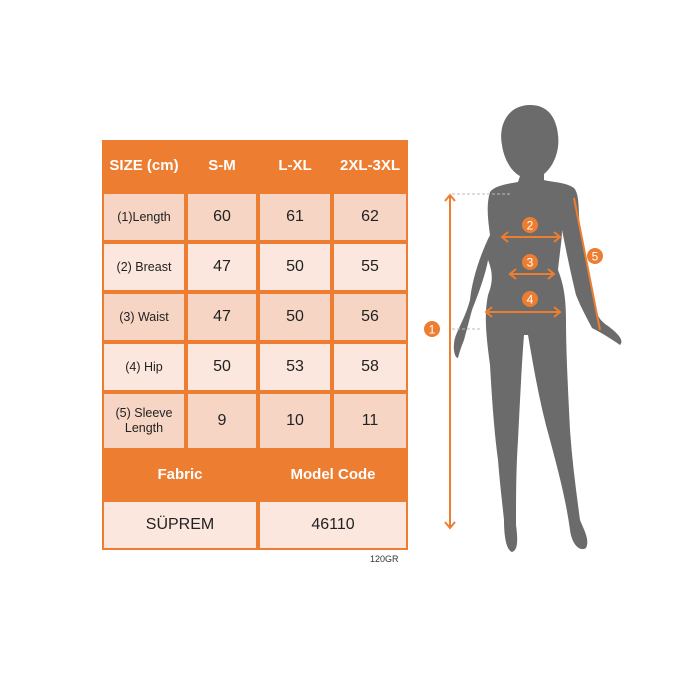  I want to click on sleeve-arrow-line, so click(587, 264).